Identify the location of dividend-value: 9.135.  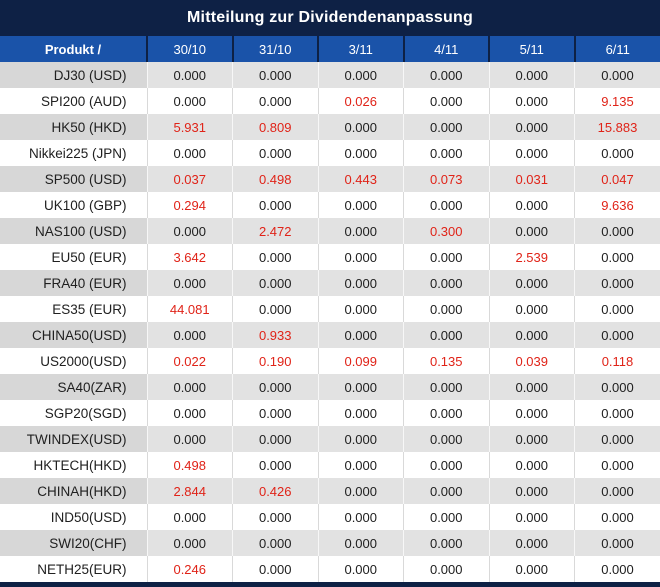
(617, 101).